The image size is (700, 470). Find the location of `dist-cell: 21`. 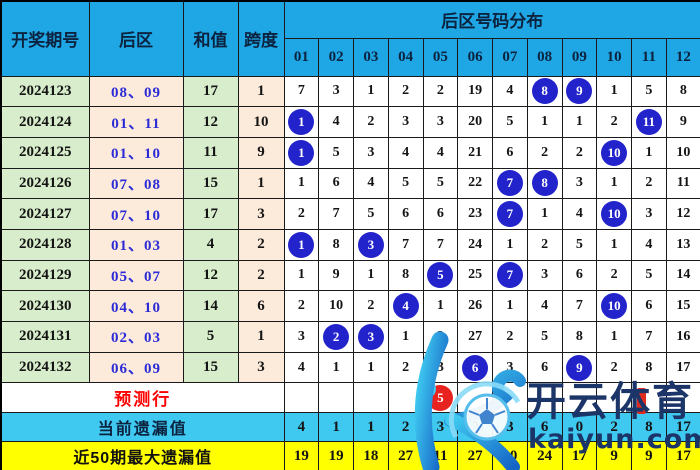

dist-cell: 21 is located at coordinates (475, 152).